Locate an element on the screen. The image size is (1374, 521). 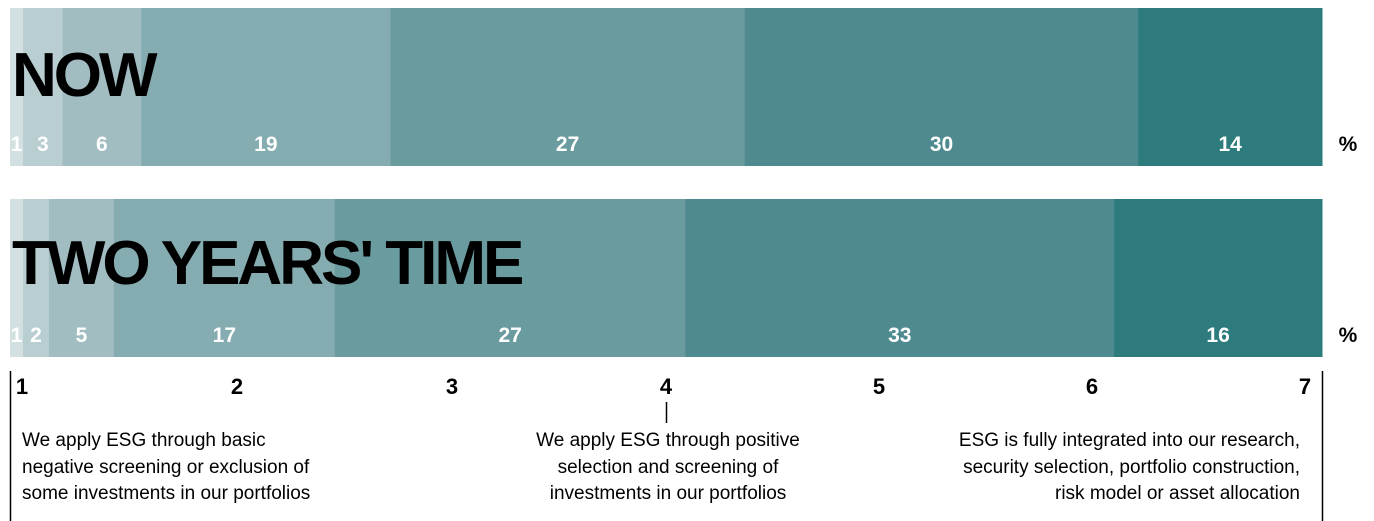
segment-value-label: 2 is located at coordinates (36, 335).